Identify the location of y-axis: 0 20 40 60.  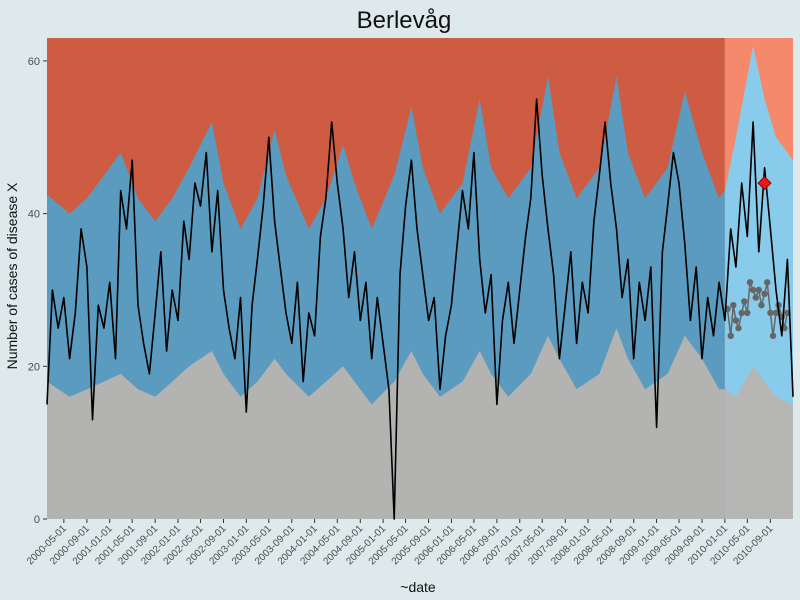
(37, 291).